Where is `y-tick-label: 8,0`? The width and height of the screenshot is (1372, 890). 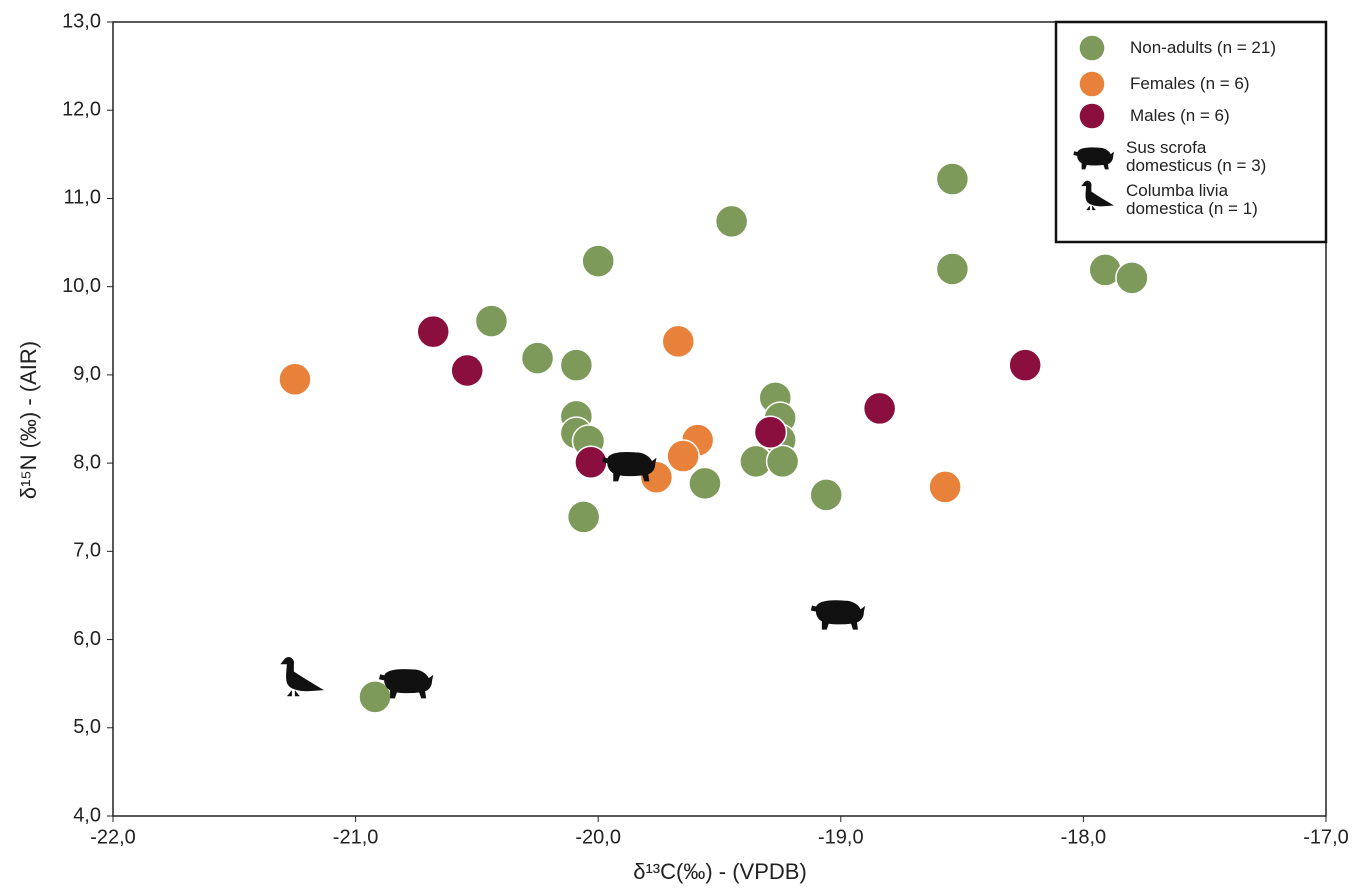 y-tick-label: 8,0 is located at coordinates (87, 462).